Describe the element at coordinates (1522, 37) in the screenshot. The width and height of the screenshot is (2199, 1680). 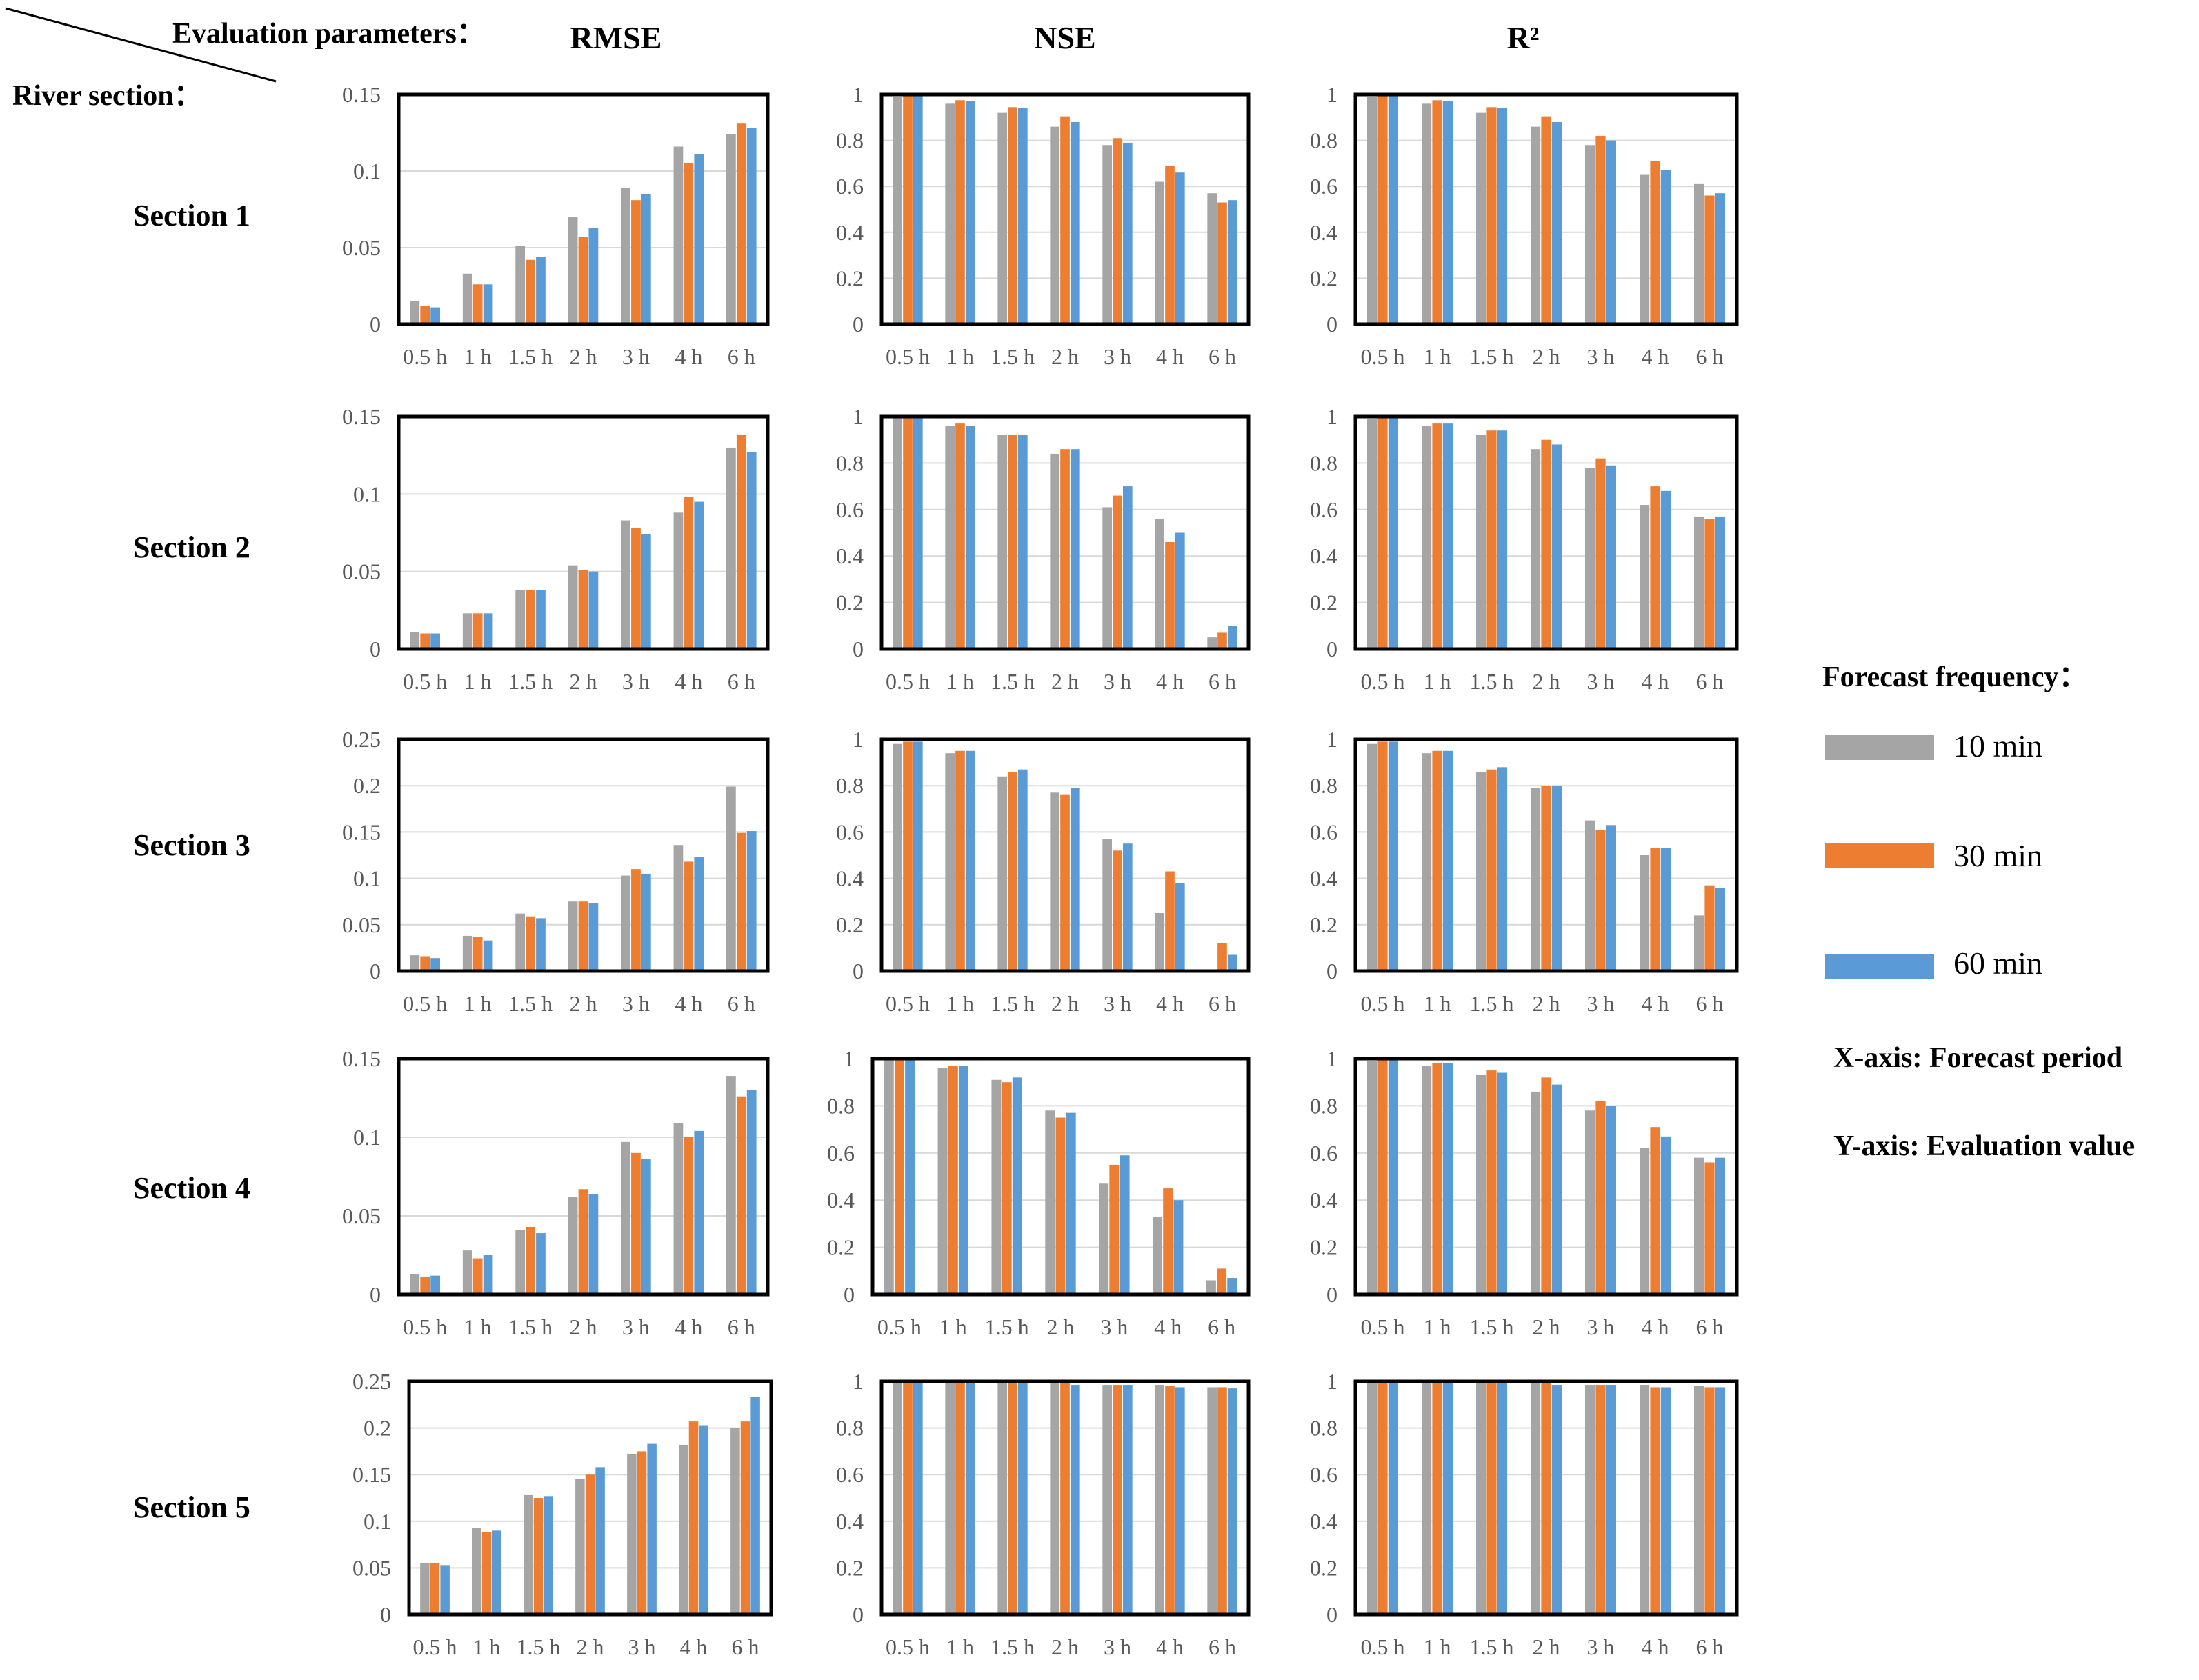
I see `column-title-r2: R²` at that location.